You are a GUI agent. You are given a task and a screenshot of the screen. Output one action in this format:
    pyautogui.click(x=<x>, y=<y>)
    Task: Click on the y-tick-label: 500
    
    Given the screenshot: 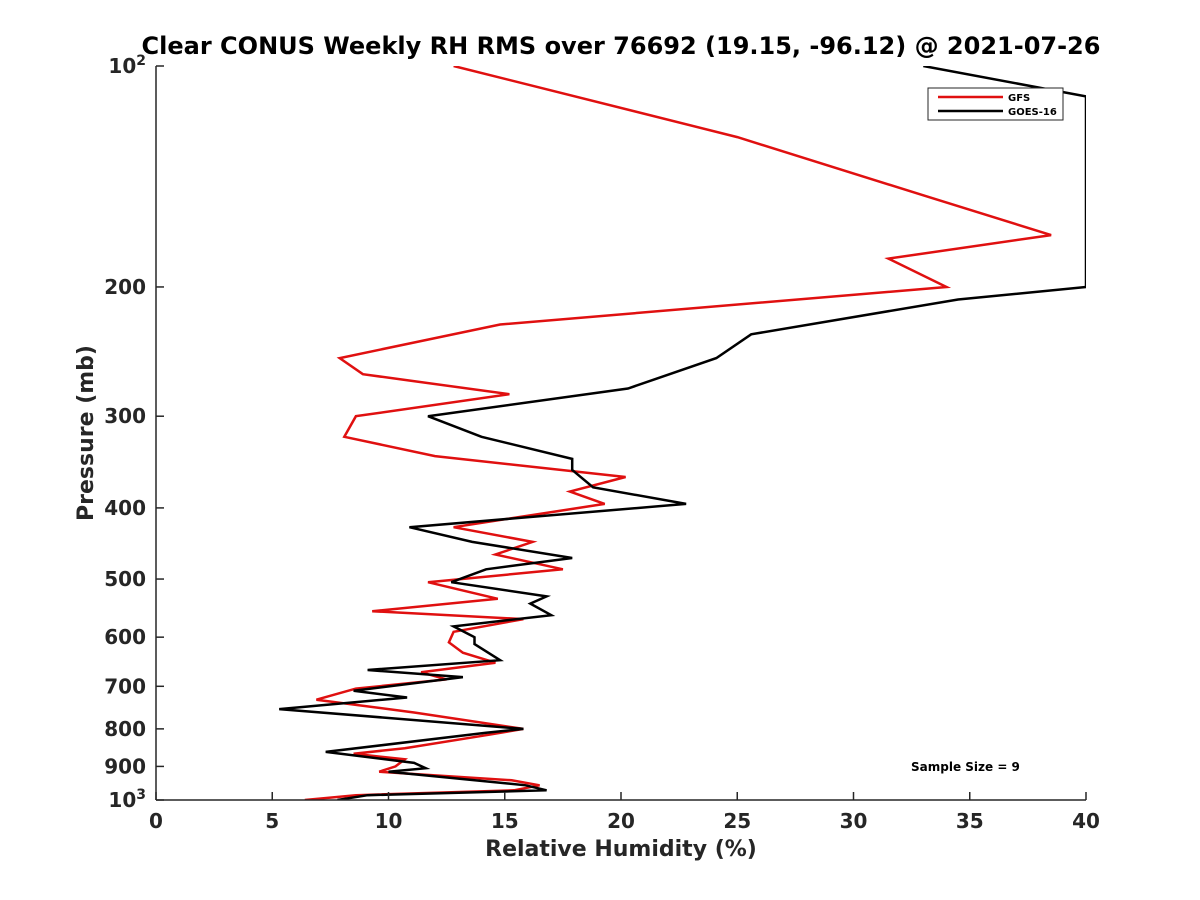 What is the action you would take?
    pyautogui.click(x=125, y=579)
    